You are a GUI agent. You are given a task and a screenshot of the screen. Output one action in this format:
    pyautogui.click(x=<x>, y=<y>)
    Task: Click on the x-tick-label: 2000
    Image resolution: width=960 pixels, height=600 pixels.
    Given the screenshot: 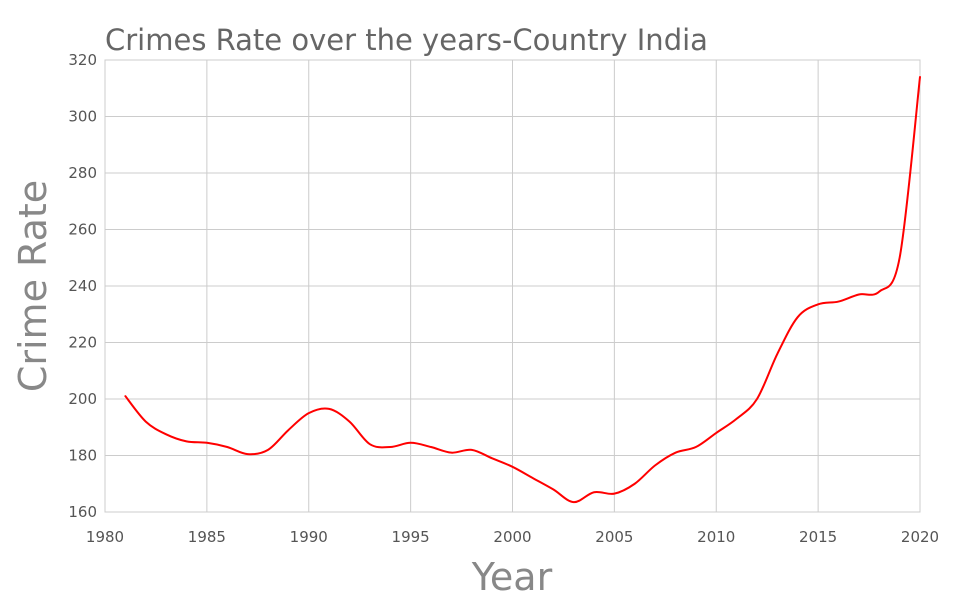 What is the action you would take?
    pyautogui.click(x=512, y=537)
    